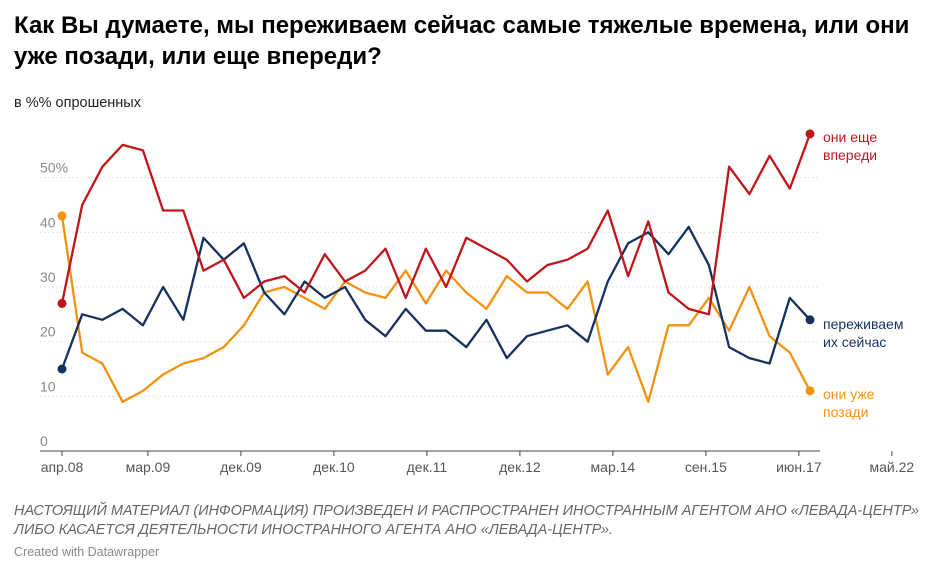 This screenshot has height=575, width=941. Describe the element at coordinates (849, 394) in the screenshot. I see `series-label-past: они уже` at that location.